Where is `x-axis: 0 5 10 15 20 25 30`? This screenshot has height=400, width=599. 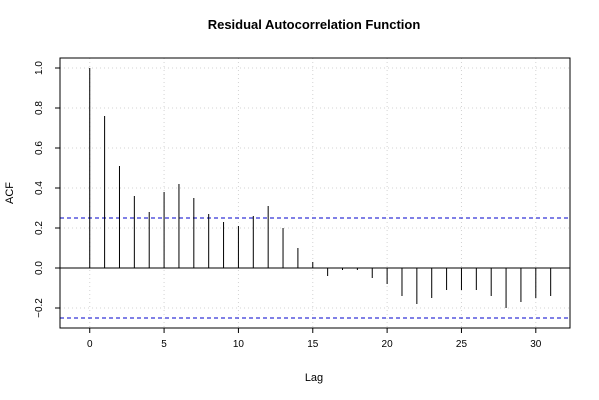 x-axis: 0 5 10 15 20 25 30 is located at coordinates (314, 339).